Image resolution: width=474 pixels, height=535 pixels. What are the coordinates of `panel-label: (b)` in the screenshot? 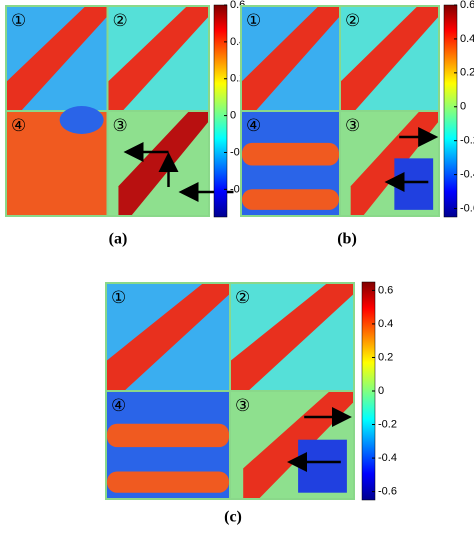 It's located at (347, 239).